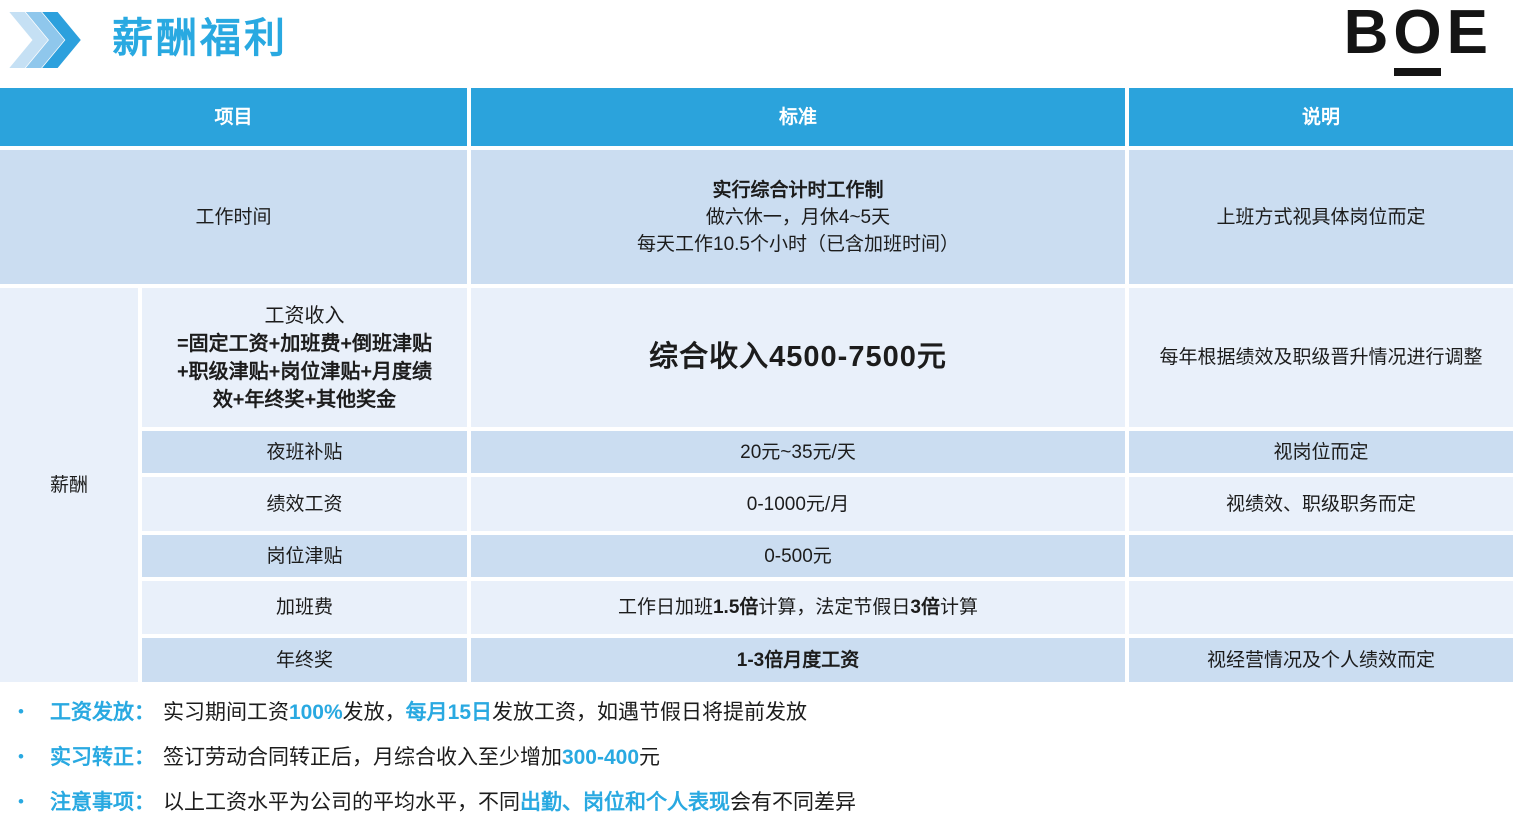 The width and height of the screenshot is (1513, 833). I want to click on cell-overtime-note, so click(1321, 607).